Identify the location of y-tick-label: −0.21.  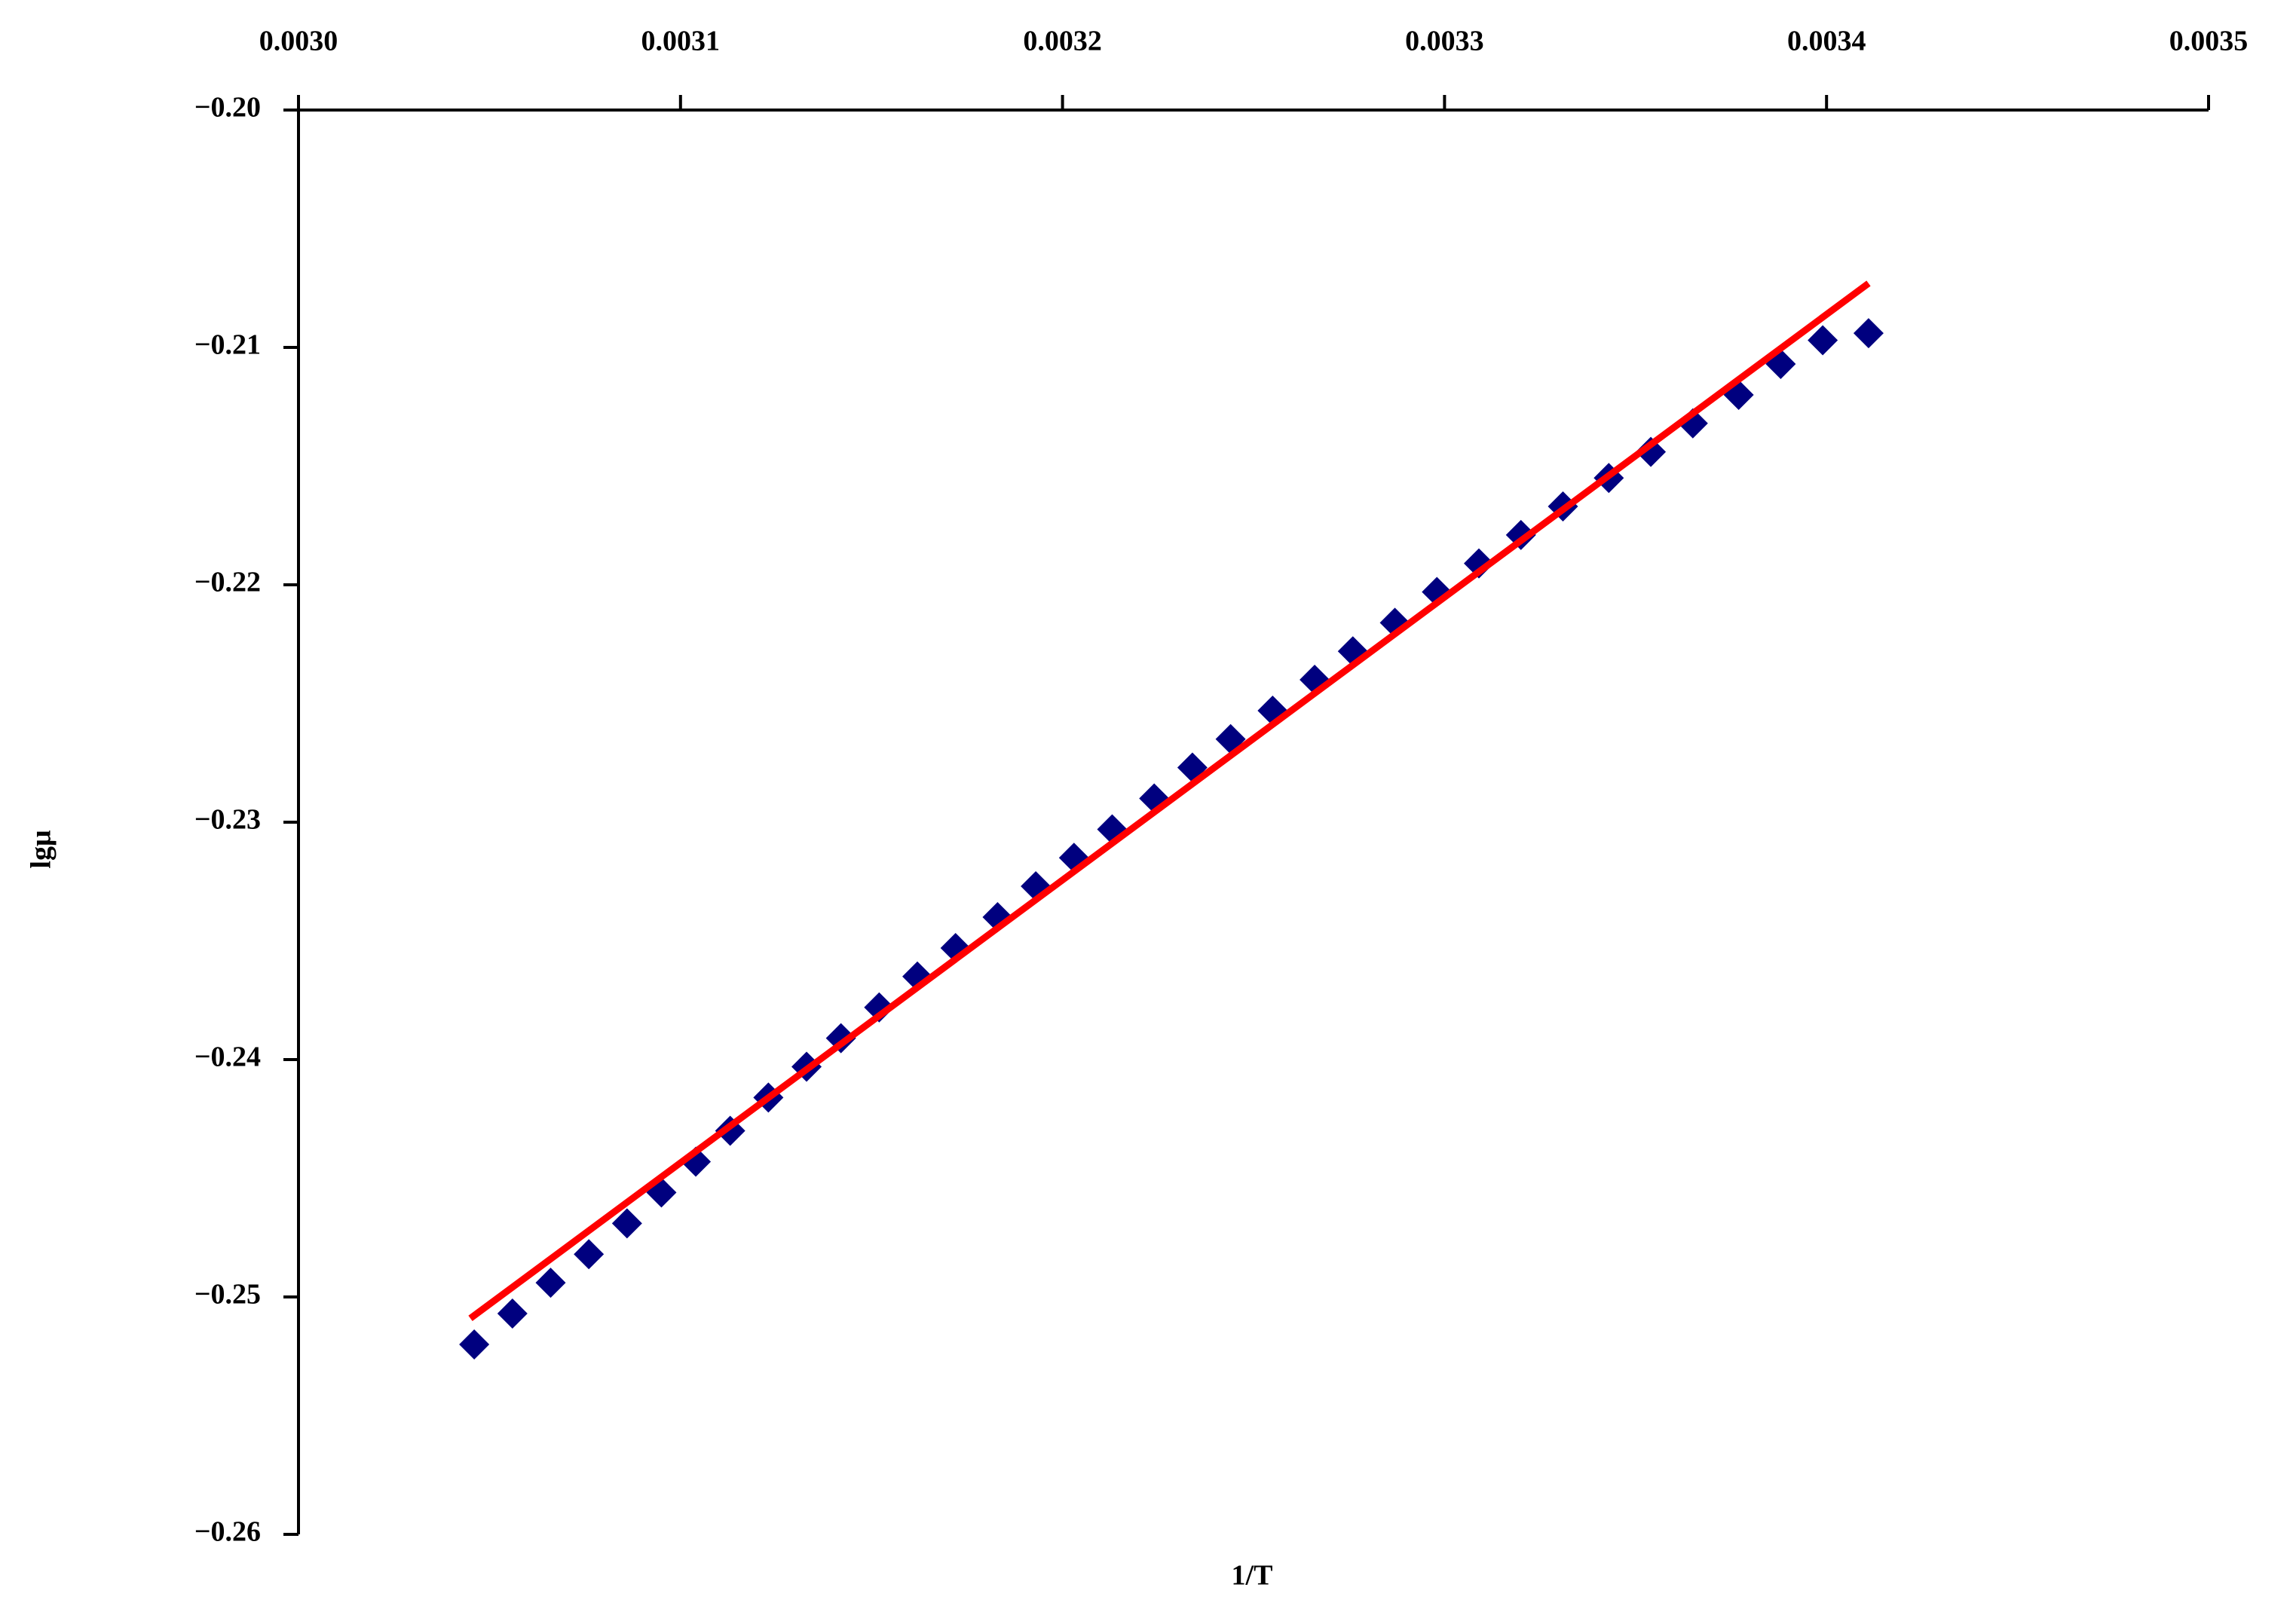
(227, 345).